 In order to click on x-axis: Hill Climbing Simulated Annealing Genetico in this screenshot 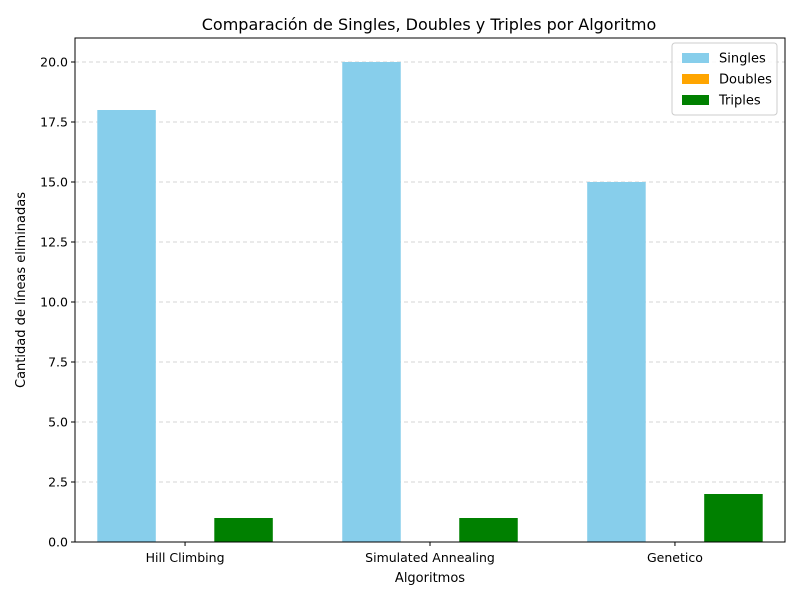, I will do `click(424, 553)`.